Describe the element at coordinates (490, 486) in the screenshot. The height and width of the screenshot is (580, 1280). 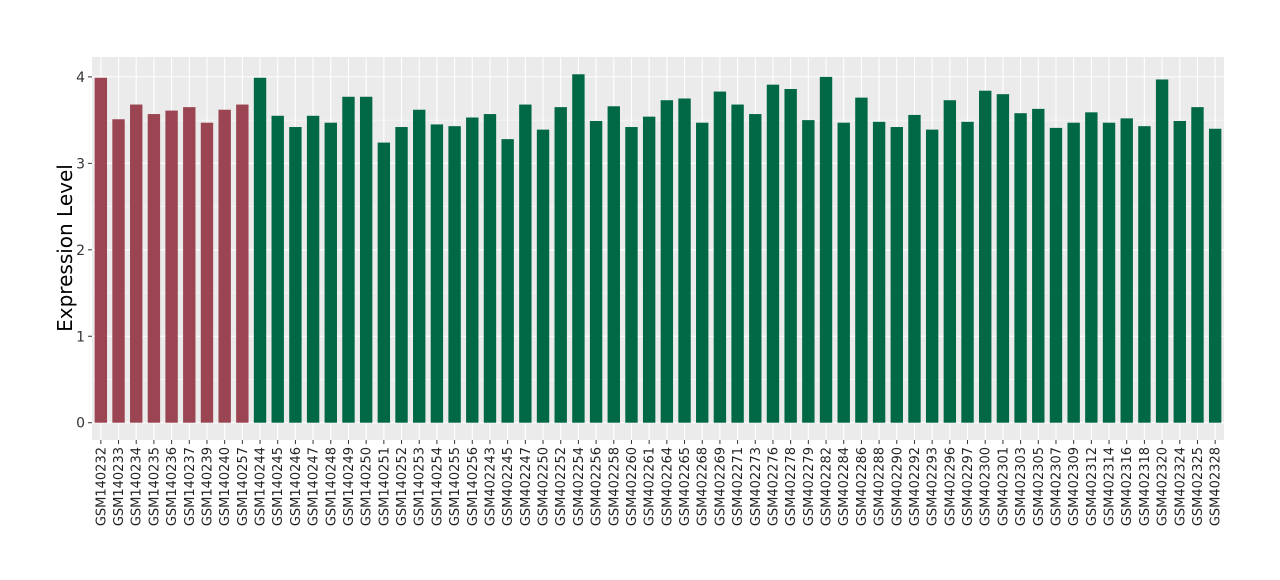
I see `x-tick-label: GSM402243` at that location.